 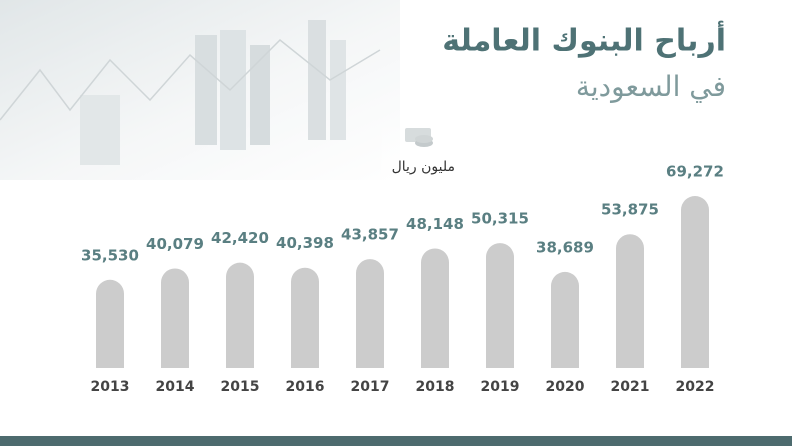 I want to click on x-tick-label: 2018, so click(x=435, y=387).